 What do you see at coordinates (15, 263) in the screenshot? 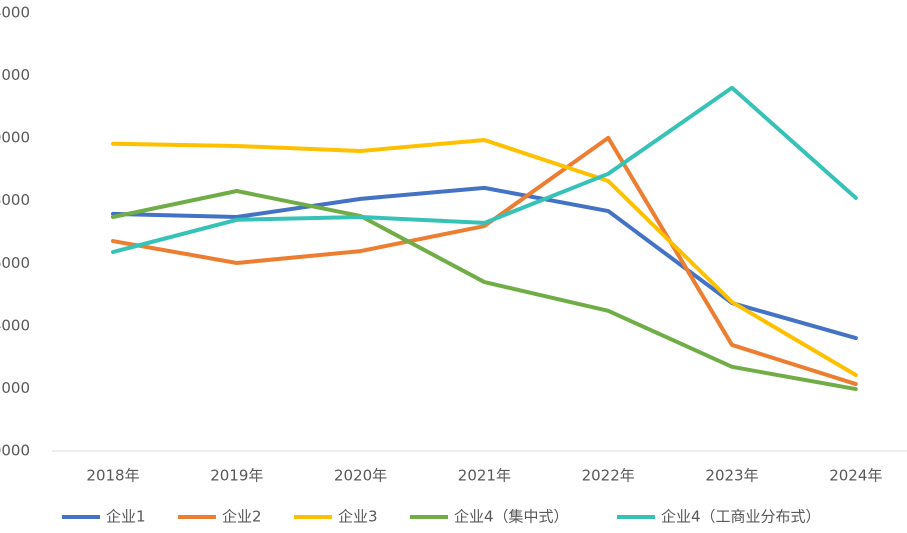
I see `y-tick-label: 6000` at bounding box center [15, 263].